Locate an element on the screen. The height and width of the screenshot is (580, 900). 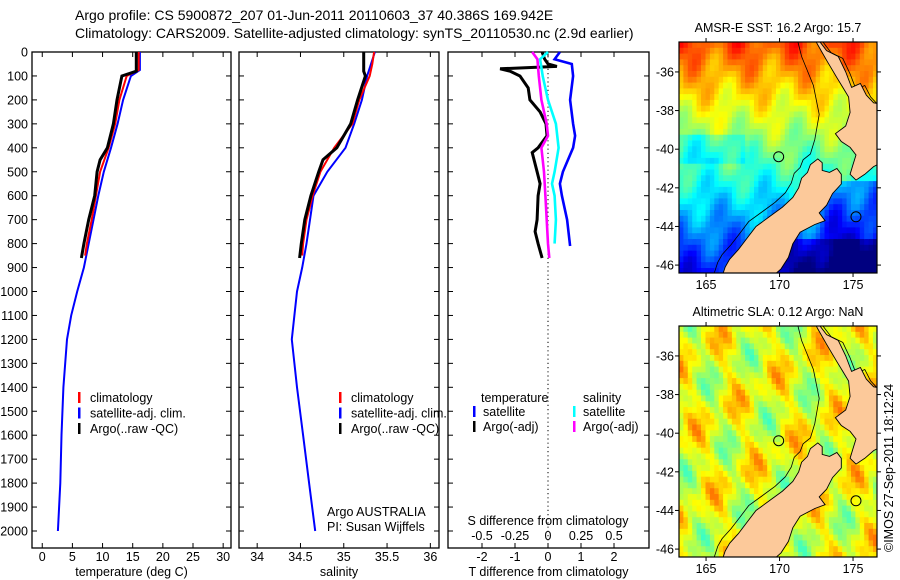
y-tick-label: 500 is located at coordinates (17, 172).